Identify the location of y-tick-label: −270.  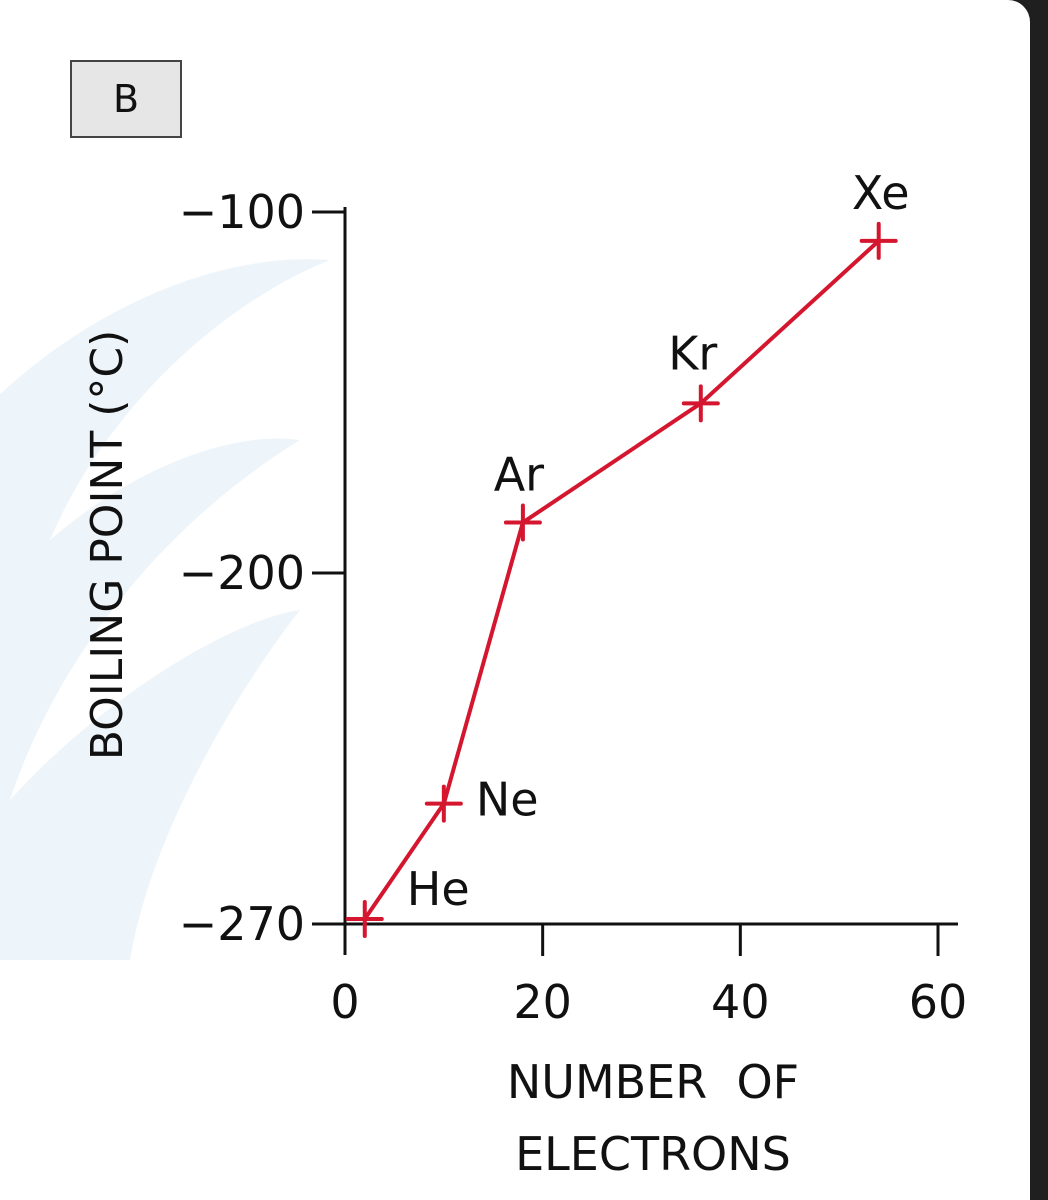
(242, 924).